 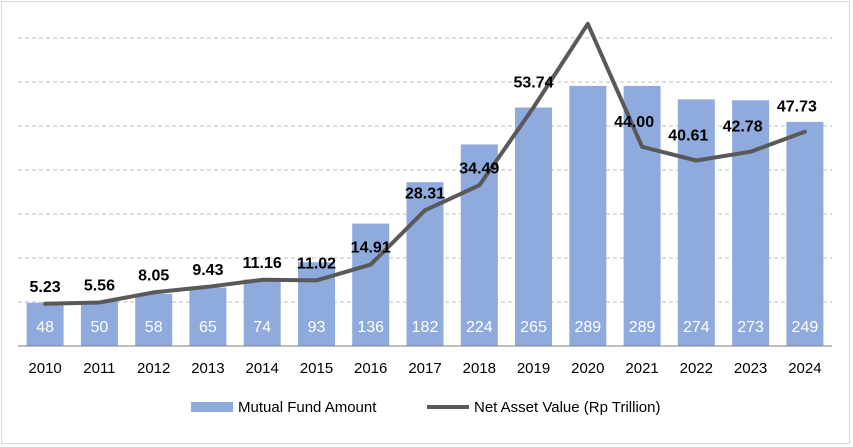 I want to click on bar-value-label: 182, so click(x=425, y=327).